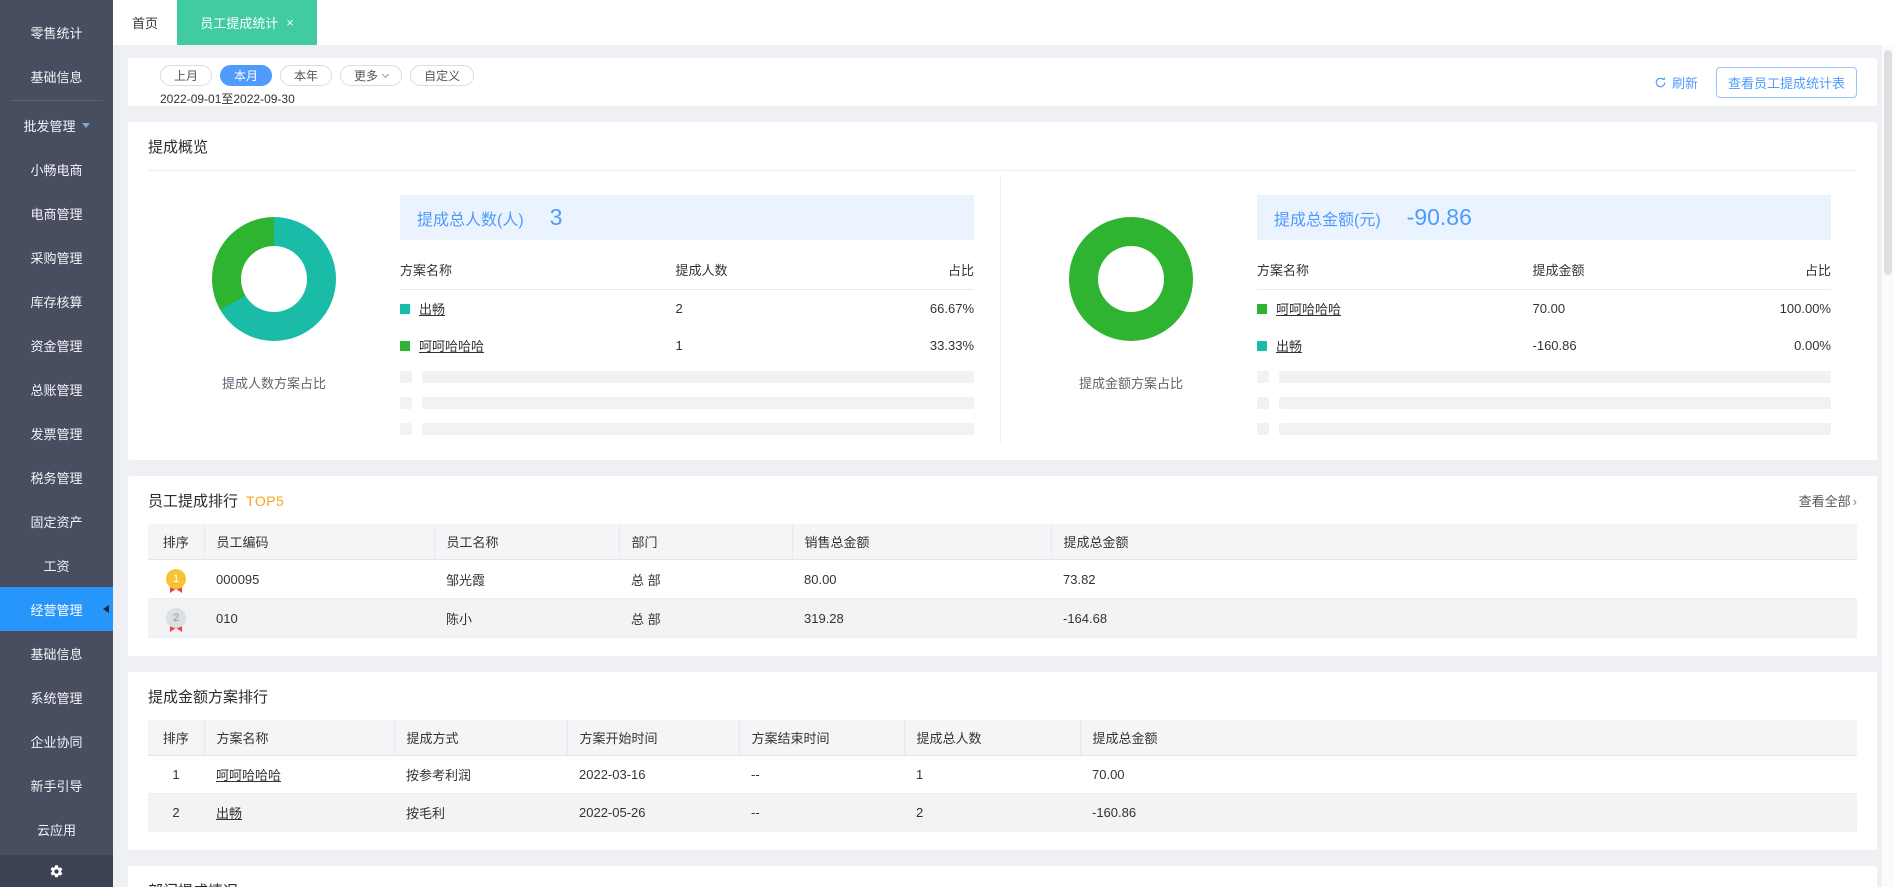  I want to click on tab-employee-commission-stats: 员工提成统计 ×, so click(247, 22).